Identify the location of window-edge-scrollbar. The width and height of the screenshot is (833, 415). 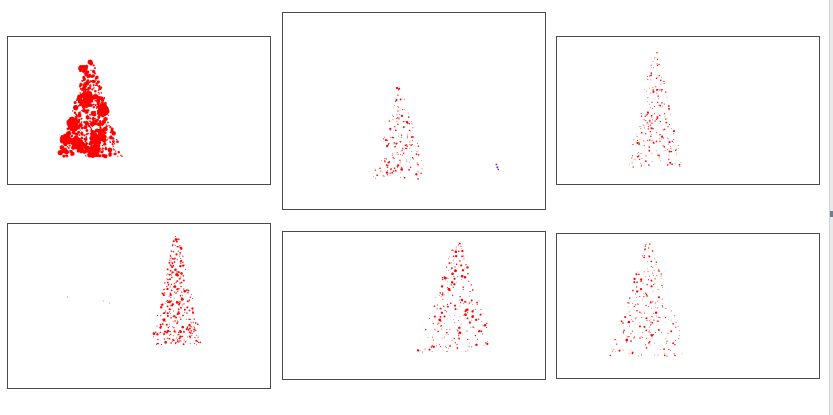
(831, 207).